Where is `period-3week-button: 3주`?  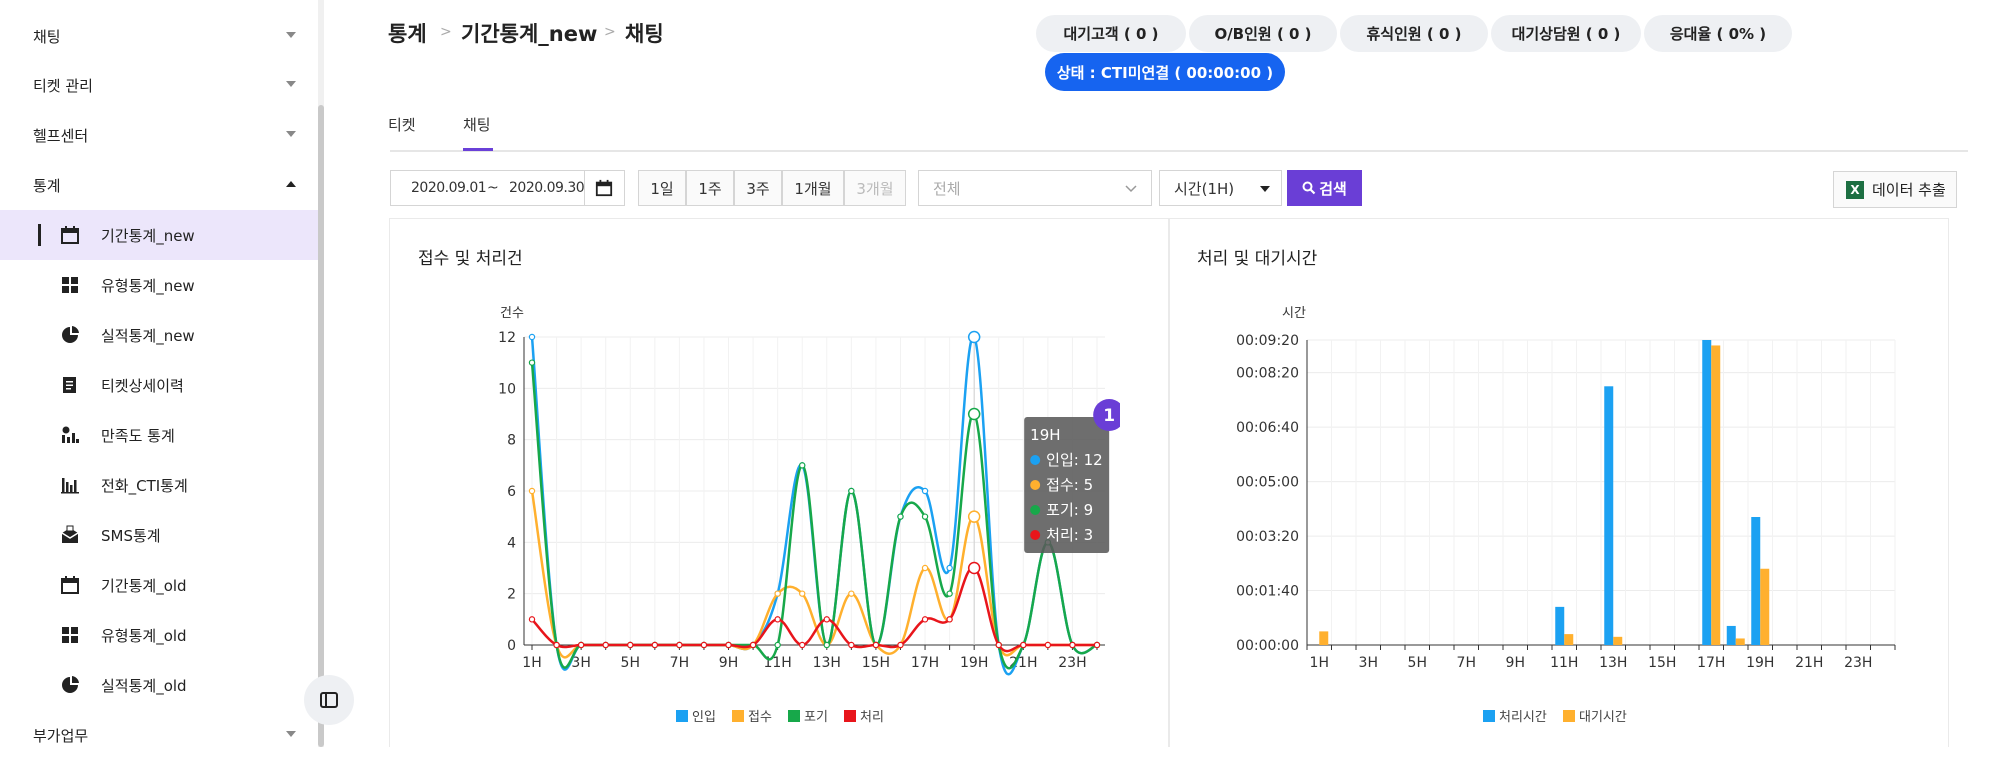
period-3week-button: 3주 is located at coordinates (758, 188).